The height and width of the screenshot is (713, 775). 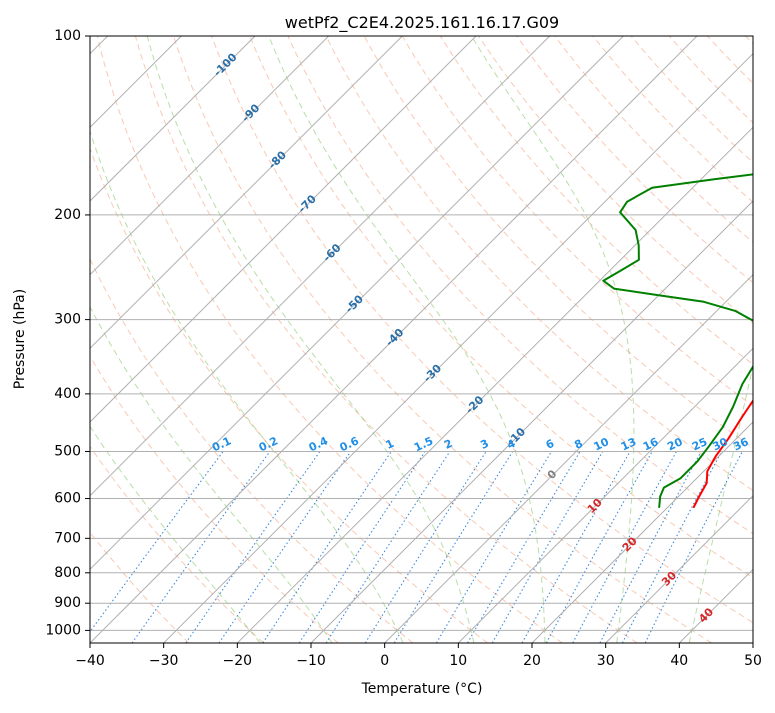 I want to click on mixing-ratio-label: 10, so click(x=602, y=444).